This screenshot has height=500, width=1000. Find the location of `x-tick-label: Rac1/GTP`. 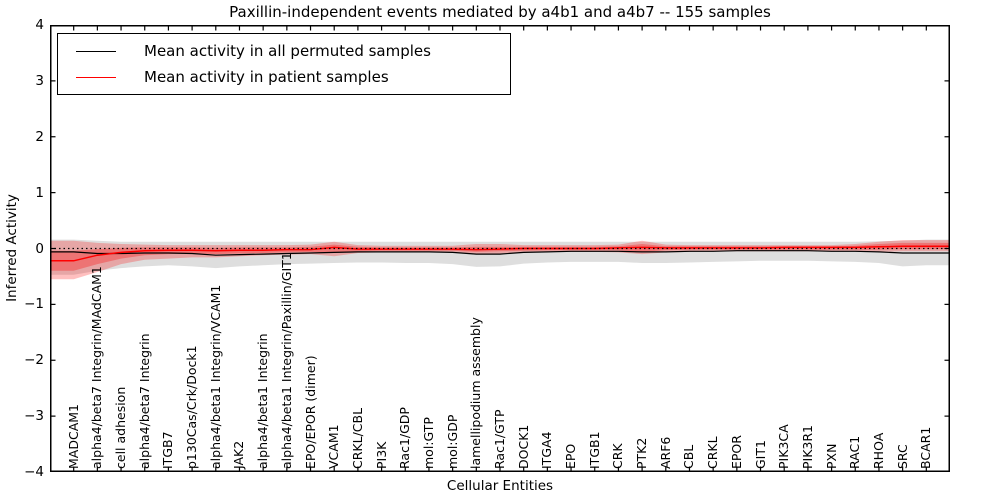

x-tick-label: Rac1/GTP is located at coordinates (499, 439).